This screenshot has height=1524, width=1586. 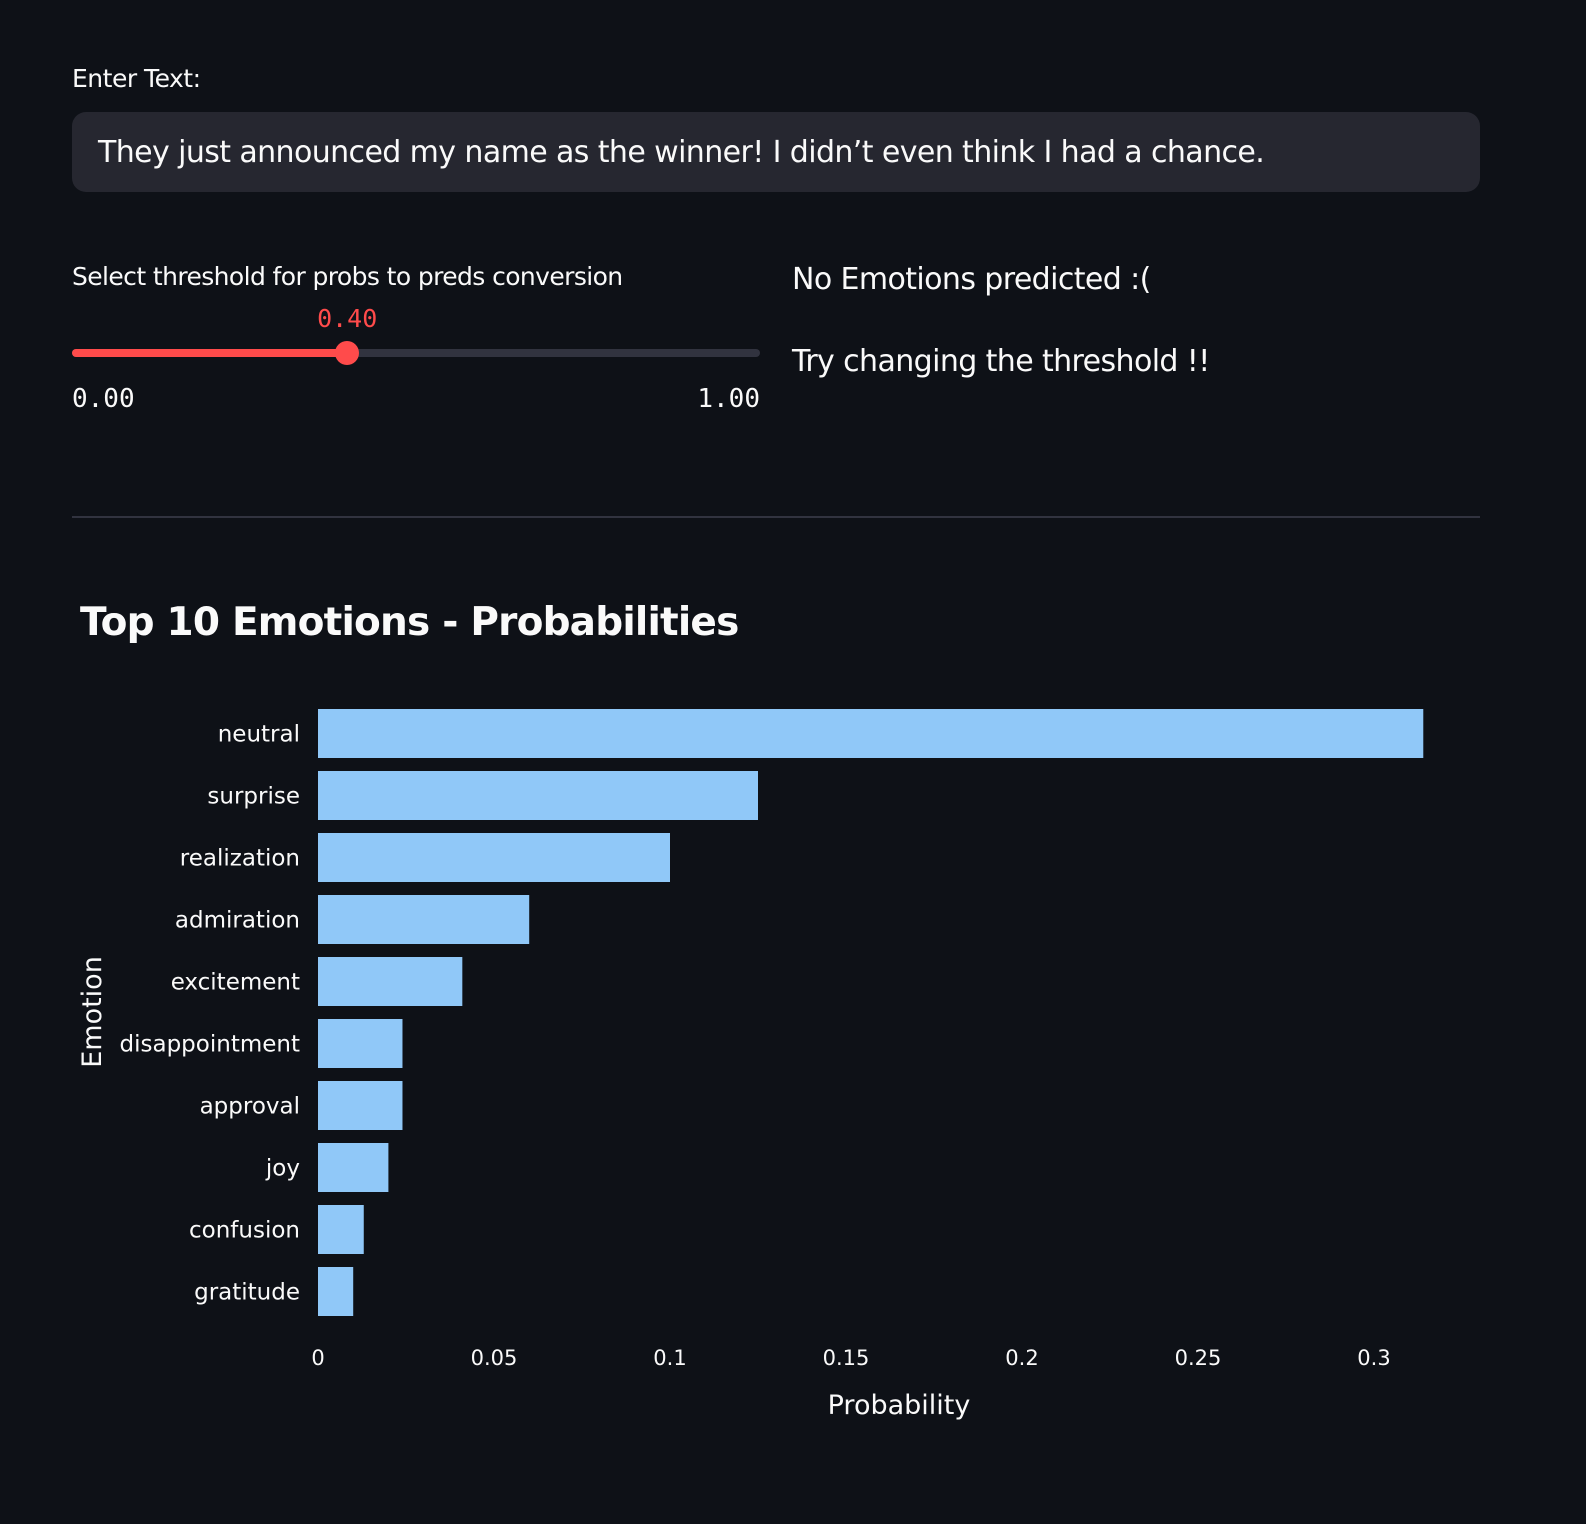 I want to click on y-tick-label: disappointment, so click(x=210, y=1045).